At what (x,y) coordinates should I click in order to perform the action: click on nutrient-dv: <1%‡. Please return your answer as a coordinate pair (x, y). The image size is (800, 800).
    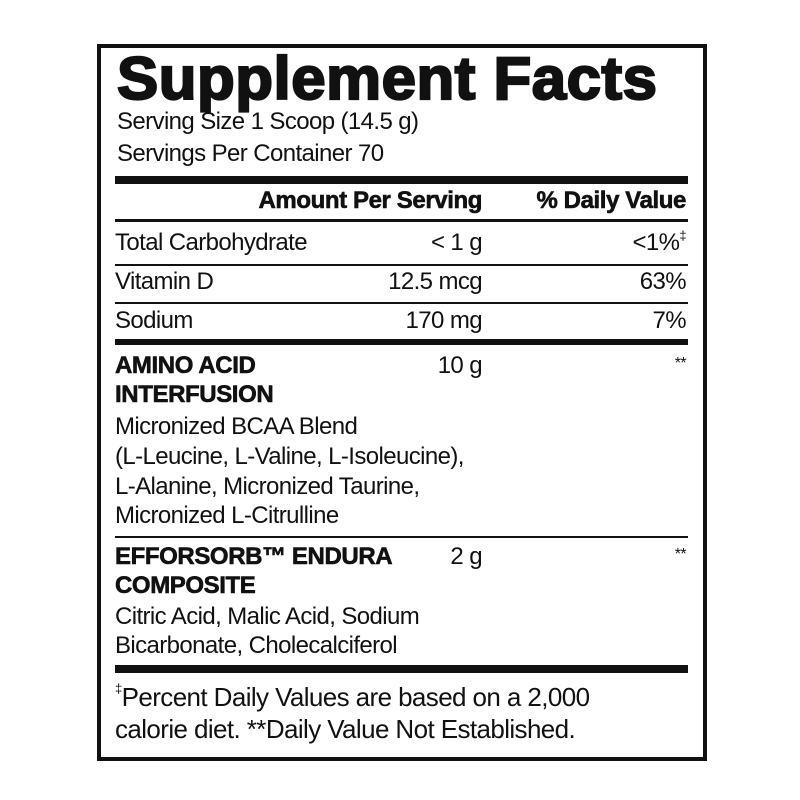
    Looking at the image, I should click on (659, 242).